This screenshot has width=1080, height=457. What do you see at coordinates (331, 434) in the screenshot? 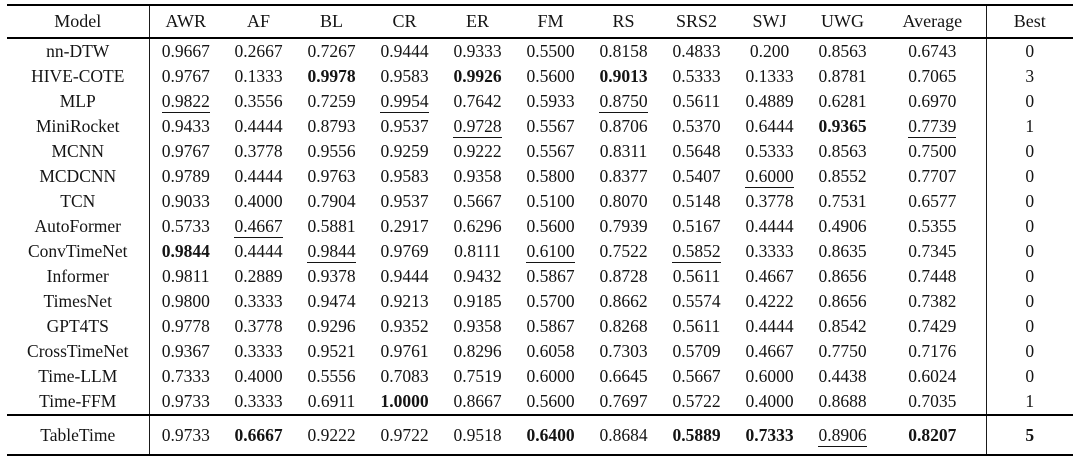
I see `cell-value: 0.9222` at bounding box center [331, 434].